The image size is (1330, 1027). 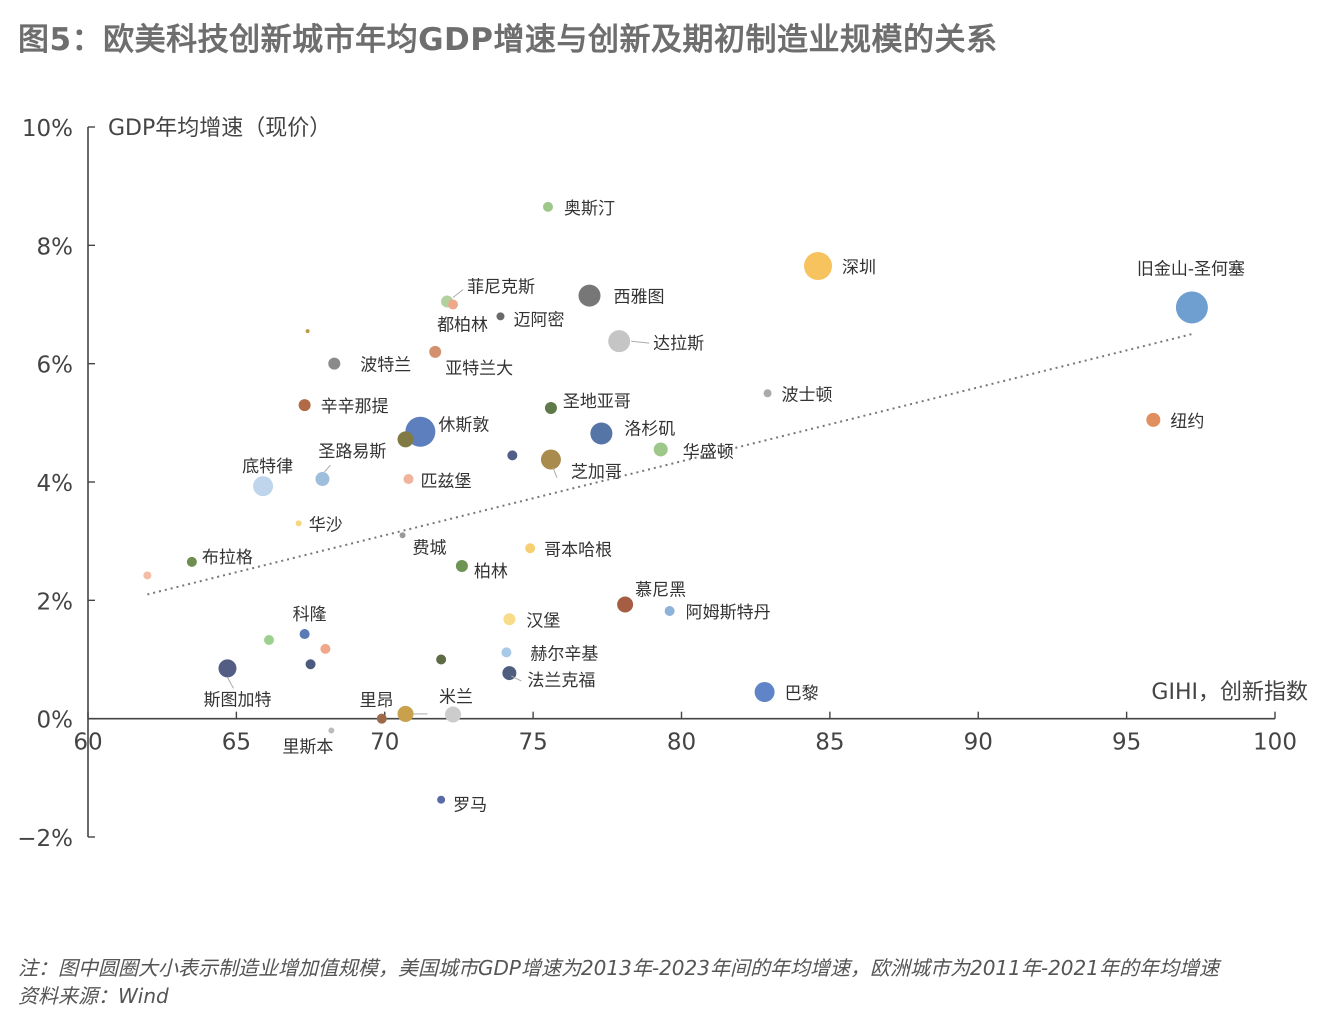 I want to click on point-label: 洛杉矶, so click(x=649, y=429).